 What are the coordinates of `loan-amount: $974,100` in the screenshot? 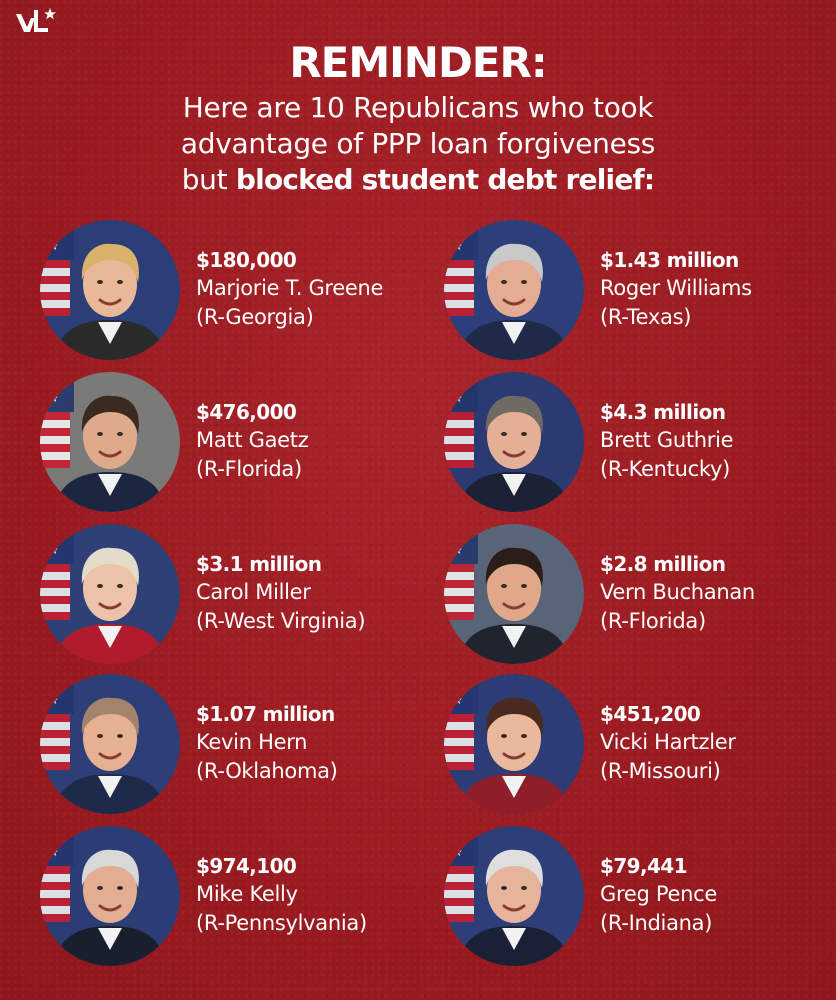 It's located at (246, 866).